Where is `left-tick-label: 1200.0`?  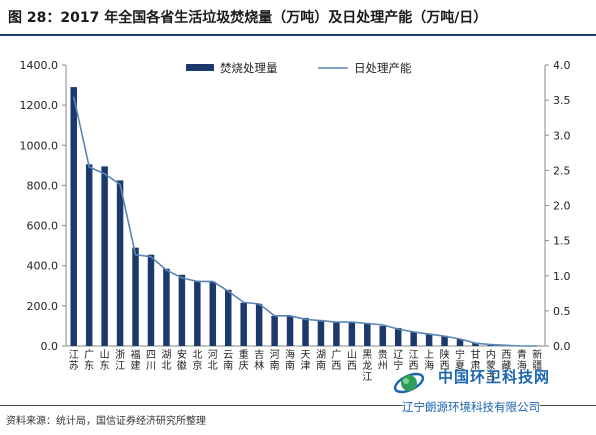
left-tick-label: 1200.0 is located at coordinates (39, 105).